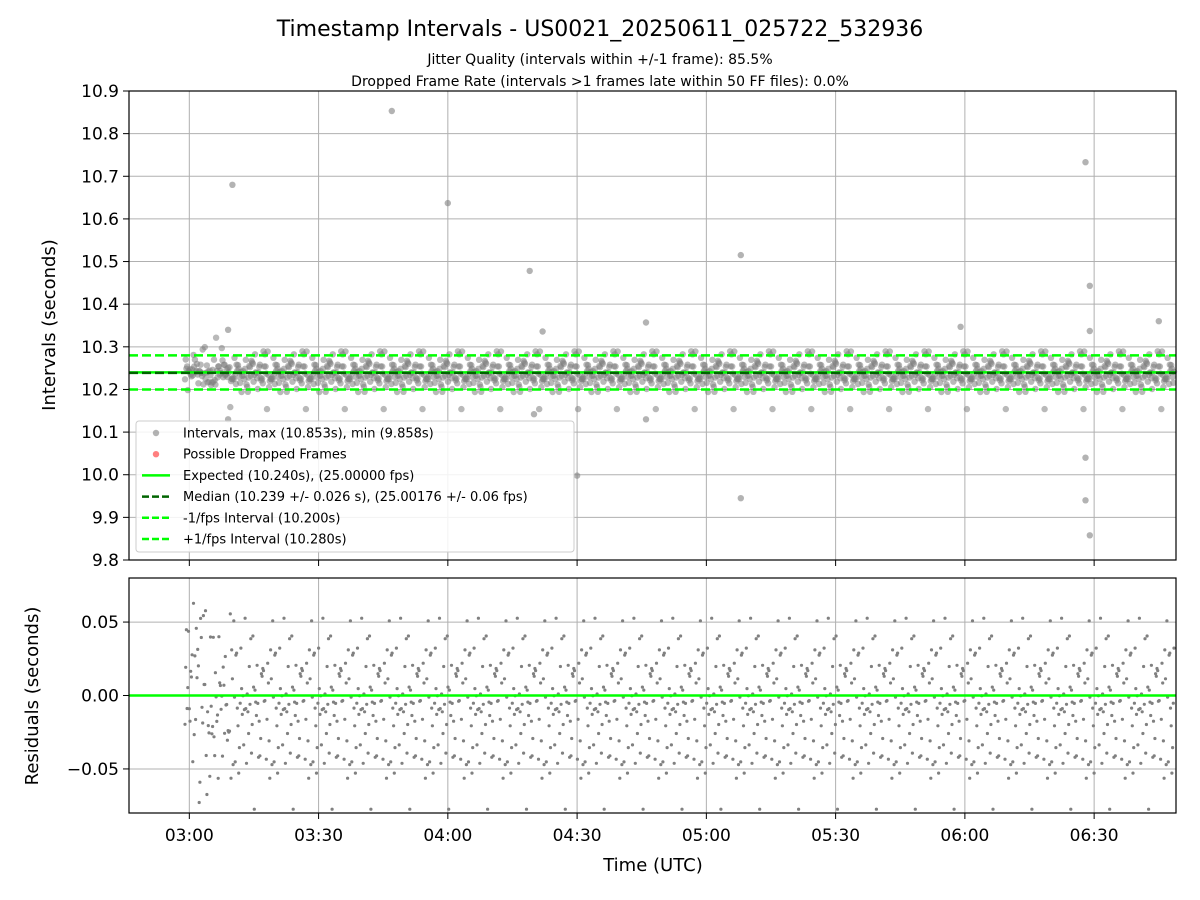 Image resolution: width=1200 pixels, height=900 pixels. I want to click on legend-entry: Intervals, max (10.853s), min (9.858s), so click(308, 434).